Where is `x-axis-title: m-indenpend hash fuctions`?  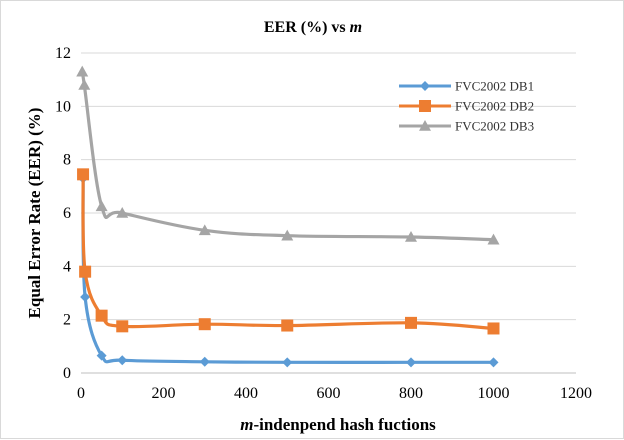
x-axis-title: m-indenpend hash fuctions is located at coordinates (338, 424).